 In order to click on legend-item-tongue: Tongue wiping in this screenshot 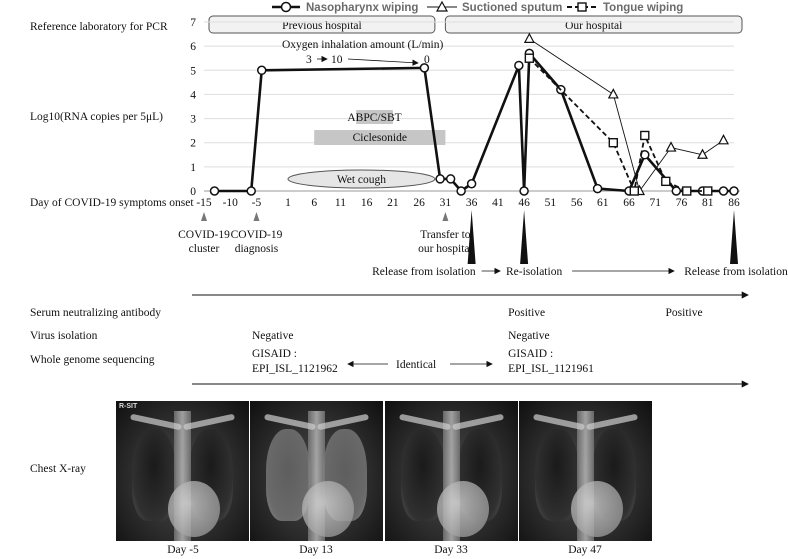, I will do `click(625, 8)`.